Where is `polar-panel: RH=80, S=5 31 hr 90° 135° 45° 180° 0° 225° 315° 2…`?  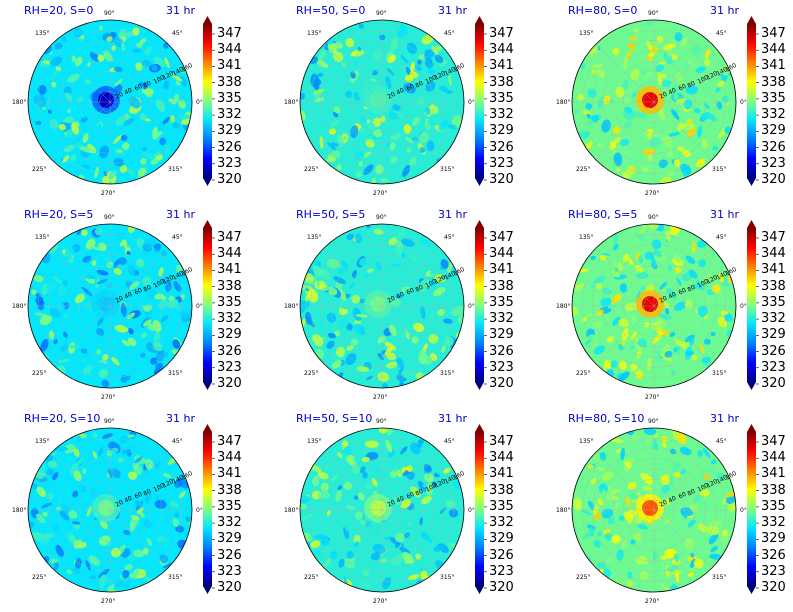
polar-panel: RH=80, S=5 31 hr 90° 135° 45° 180° 0° 225° 315° 2… is located at coordinates (668, 306).